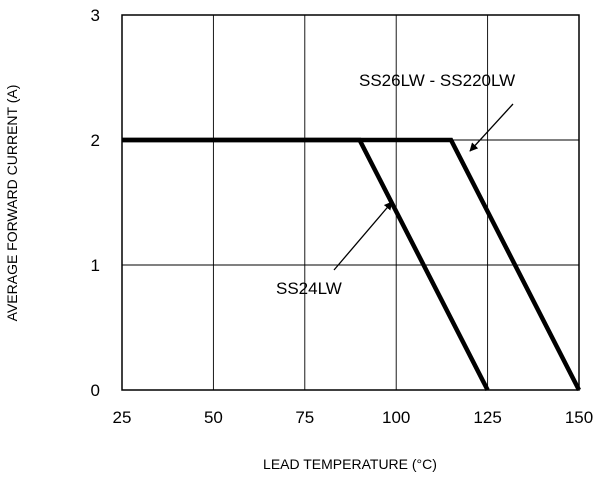 This screenshot has height=481, width=597. Describe the element at coordinates (309, 288) in the screenshot. I see `series-label-ss24lw: SS24LW` at that location.